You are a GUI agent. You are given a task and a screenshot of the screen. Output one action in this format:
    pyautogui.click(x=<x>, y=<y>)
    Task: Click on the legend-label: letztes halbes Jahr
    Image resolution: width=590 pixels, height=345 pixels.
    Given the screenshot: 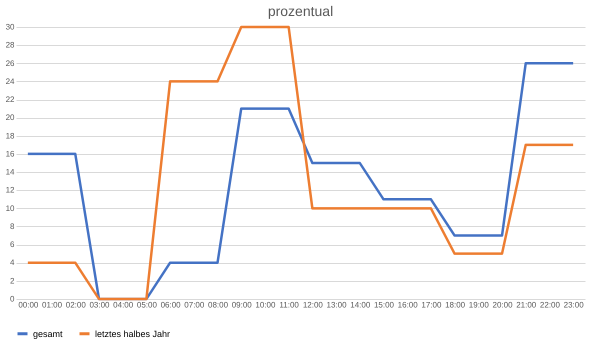 What is the action you would take?
    pyautogui.click(x=132, y=333)
    